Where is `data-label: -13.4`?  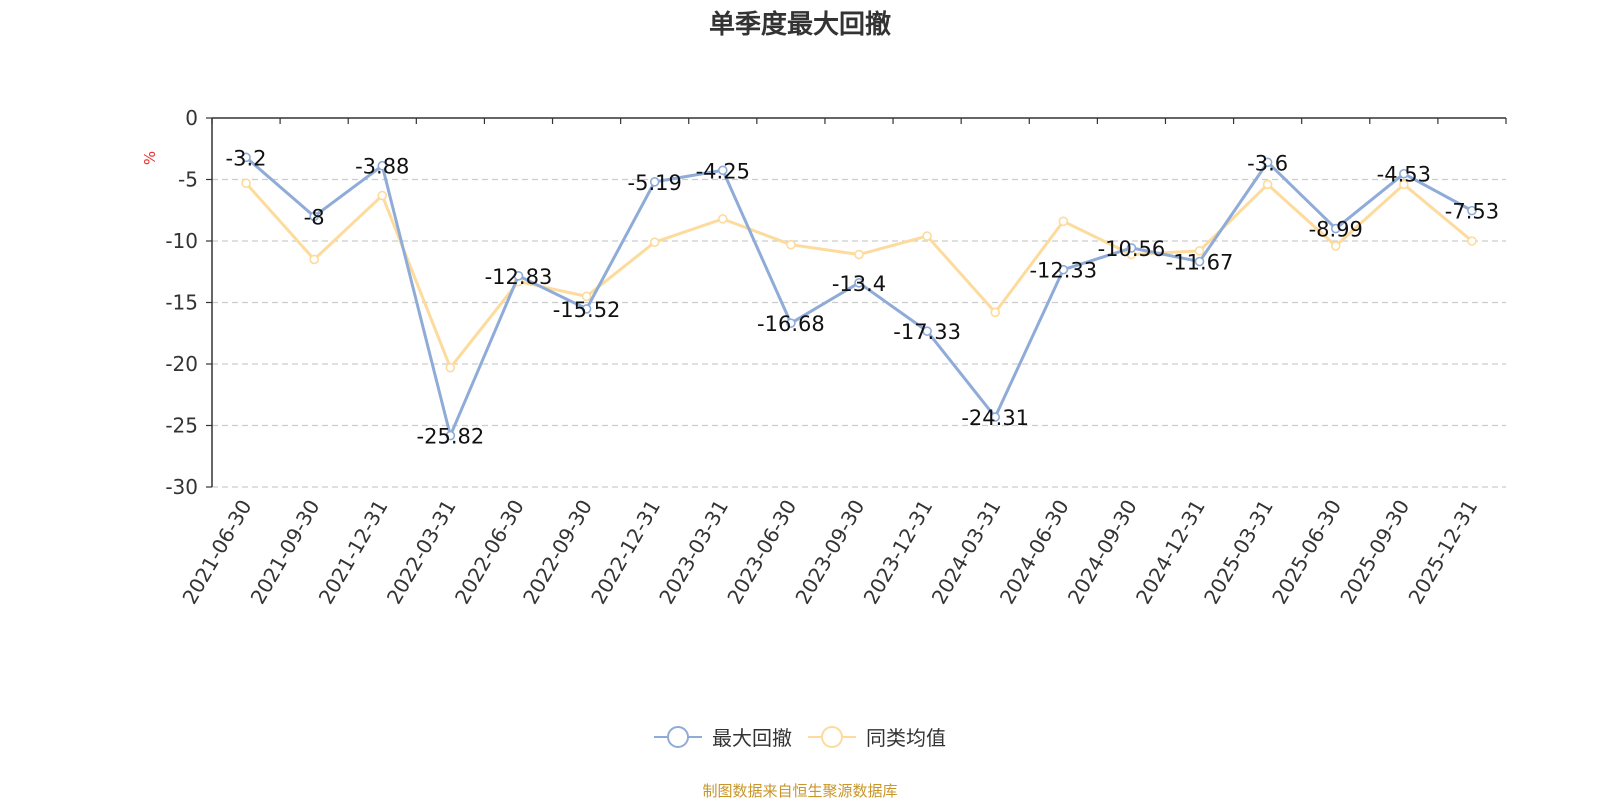 data-label: -13.4 is located at coordinates (859, 284).